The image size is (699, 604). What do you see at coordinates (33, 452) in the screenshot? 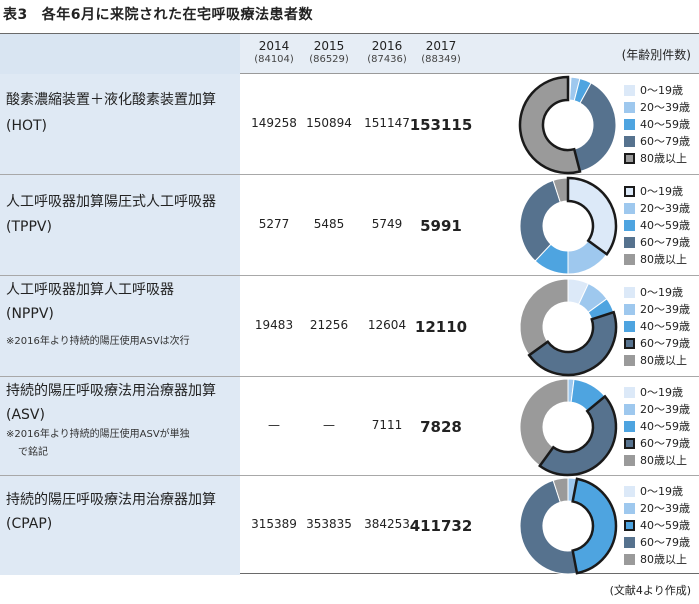
I see `row-note: で銘記` at bounding box center [33, 452].